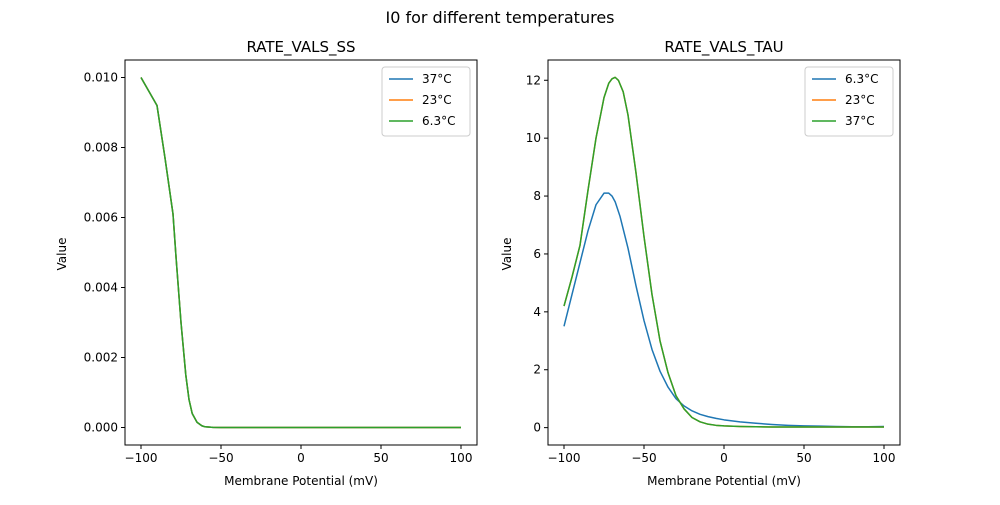  What do you see at coordinates (537, 196) in the screenshot?
I see `y-tick-label: 8` at bounding box center [537, 196].